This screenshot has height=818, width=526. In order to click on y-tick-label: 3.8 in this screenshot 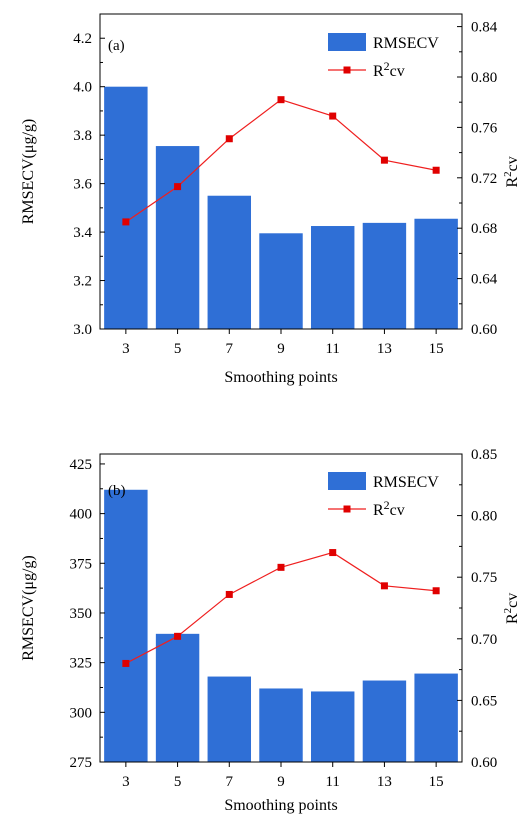, I will do `click(82, 136)`.